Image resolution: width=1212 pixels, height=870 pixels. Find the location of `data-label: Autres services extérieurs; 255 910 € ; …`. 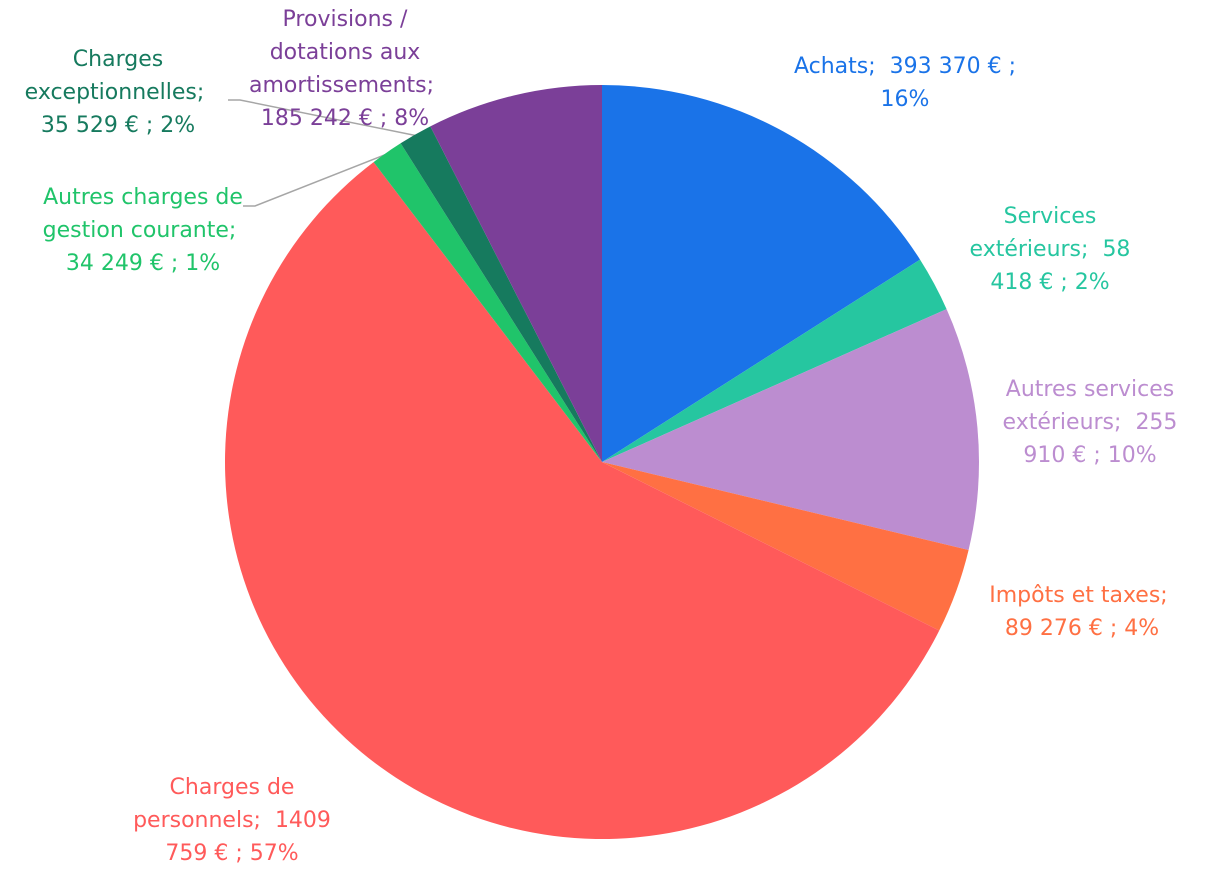

data-label: Autres services extérieurs; 255 910 € ; … is located at coordinates (1090, 422).